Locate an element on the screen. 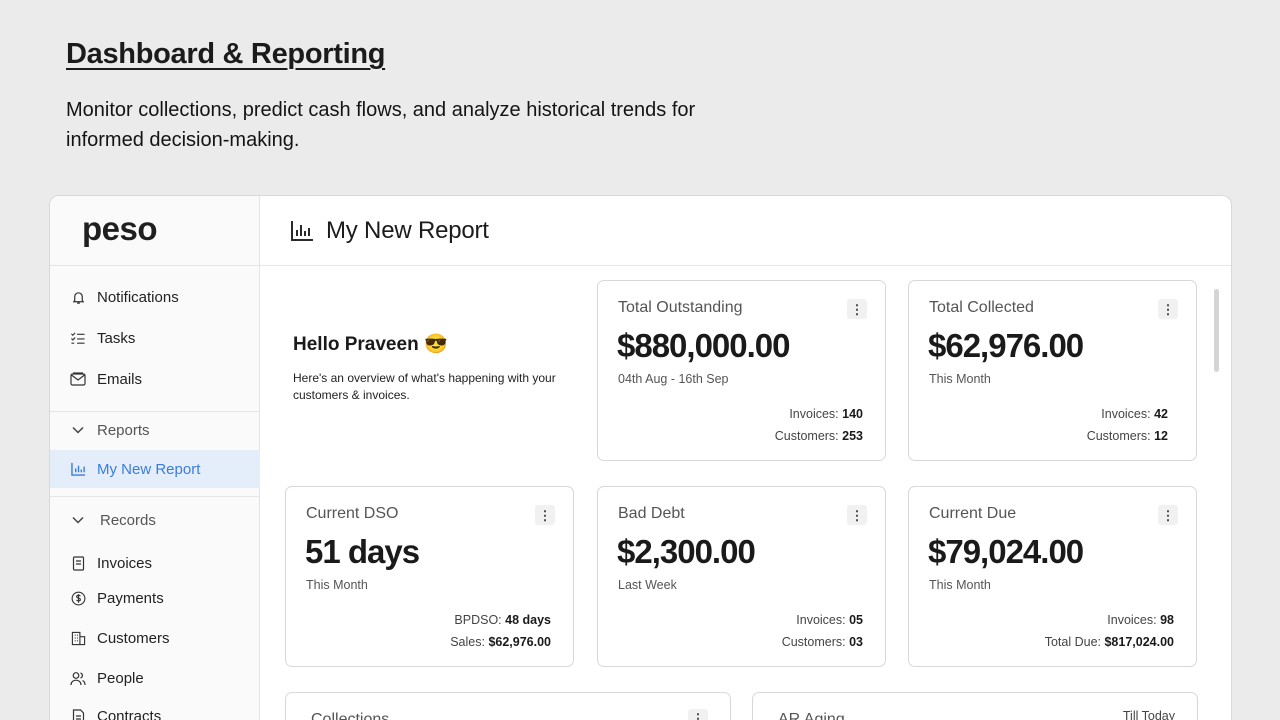  card-value: 51 days is located at coordinates (362, 551).